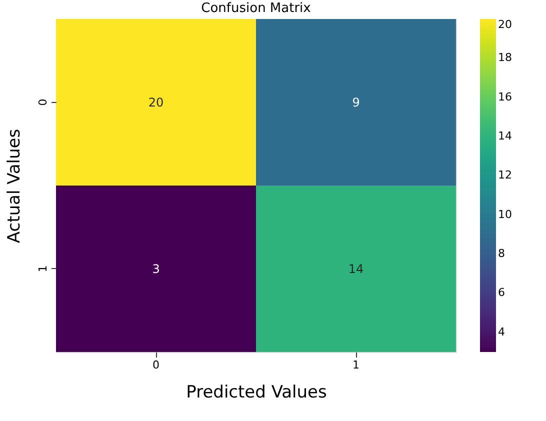 This screenshot has width=546, height=421. I want to click on color-bar-label: 14, so click(505, 136).